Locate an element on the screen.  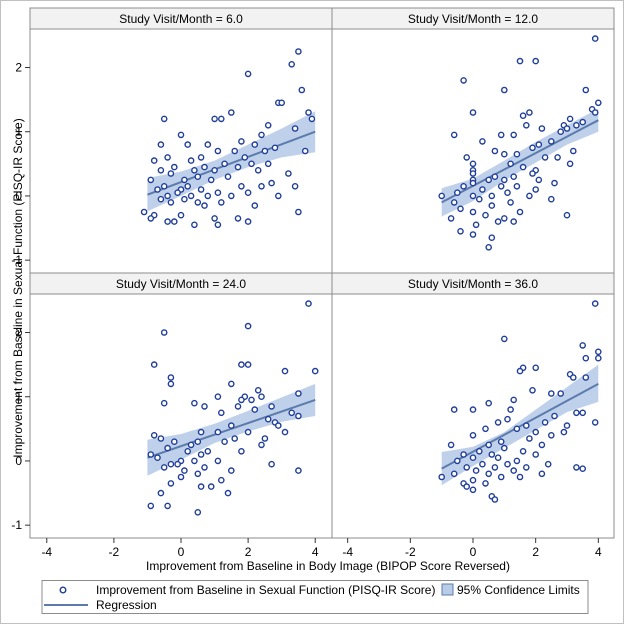
regression-line is located at coordinates (520, 426).